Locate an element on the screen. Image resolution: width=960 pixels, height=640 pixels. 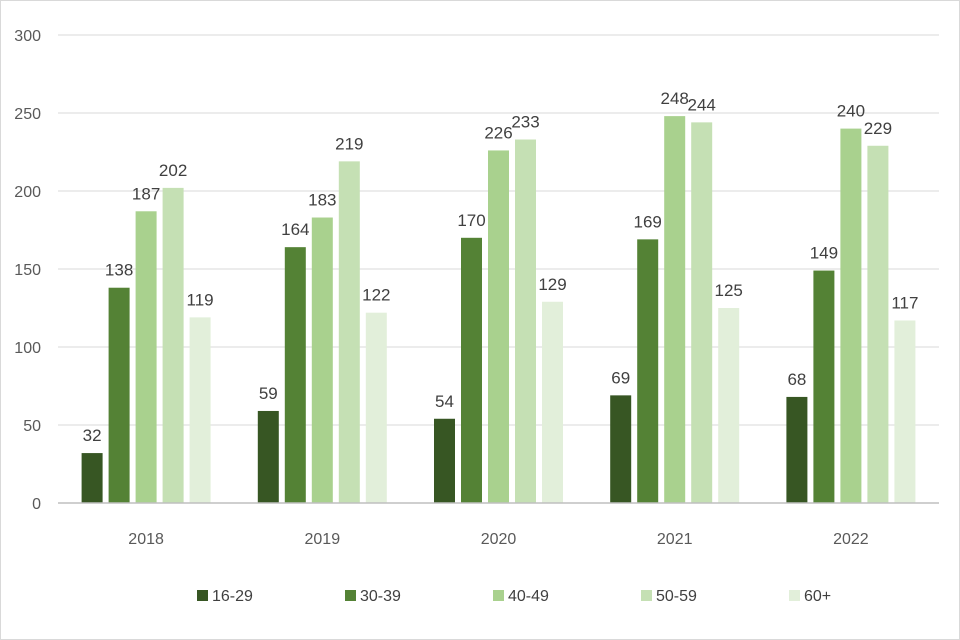
data-label: 68 is located at coordinates (796, 379).